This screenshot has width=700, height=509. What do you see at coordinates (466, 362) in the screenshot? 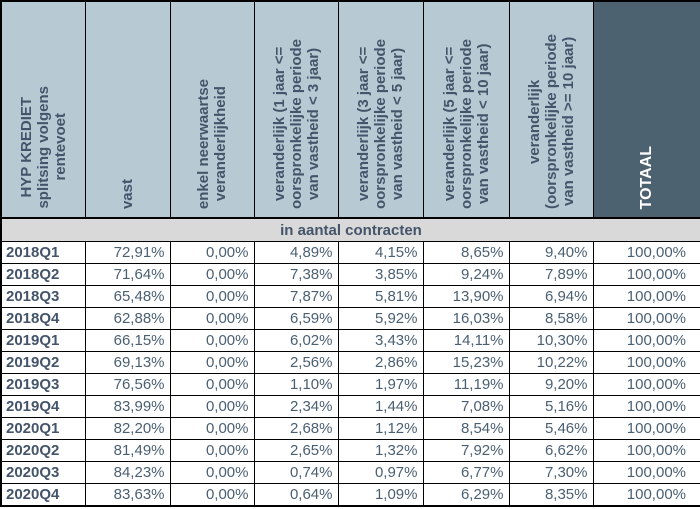
I see `value-cell: 15,23%` at bounding box center [466, 362].